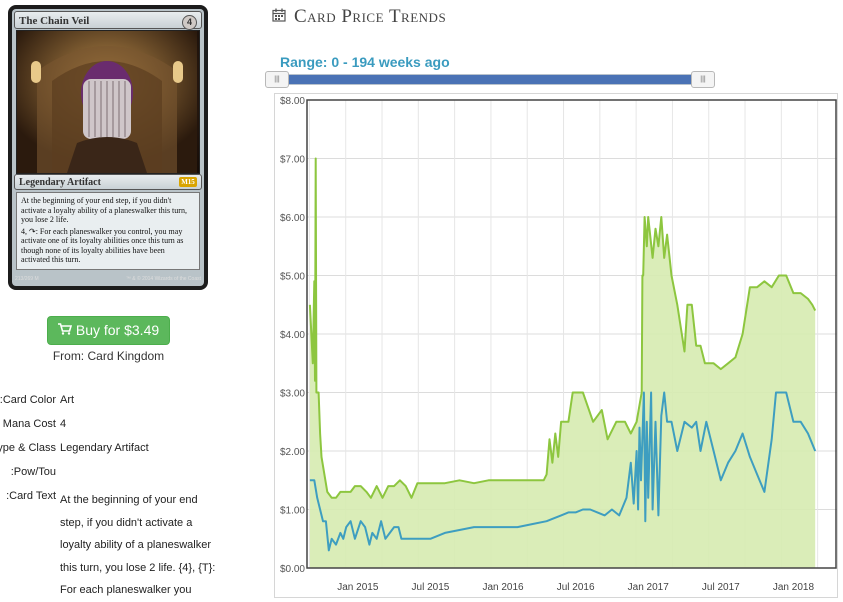  I want to click on card-art, so click(108, 102).